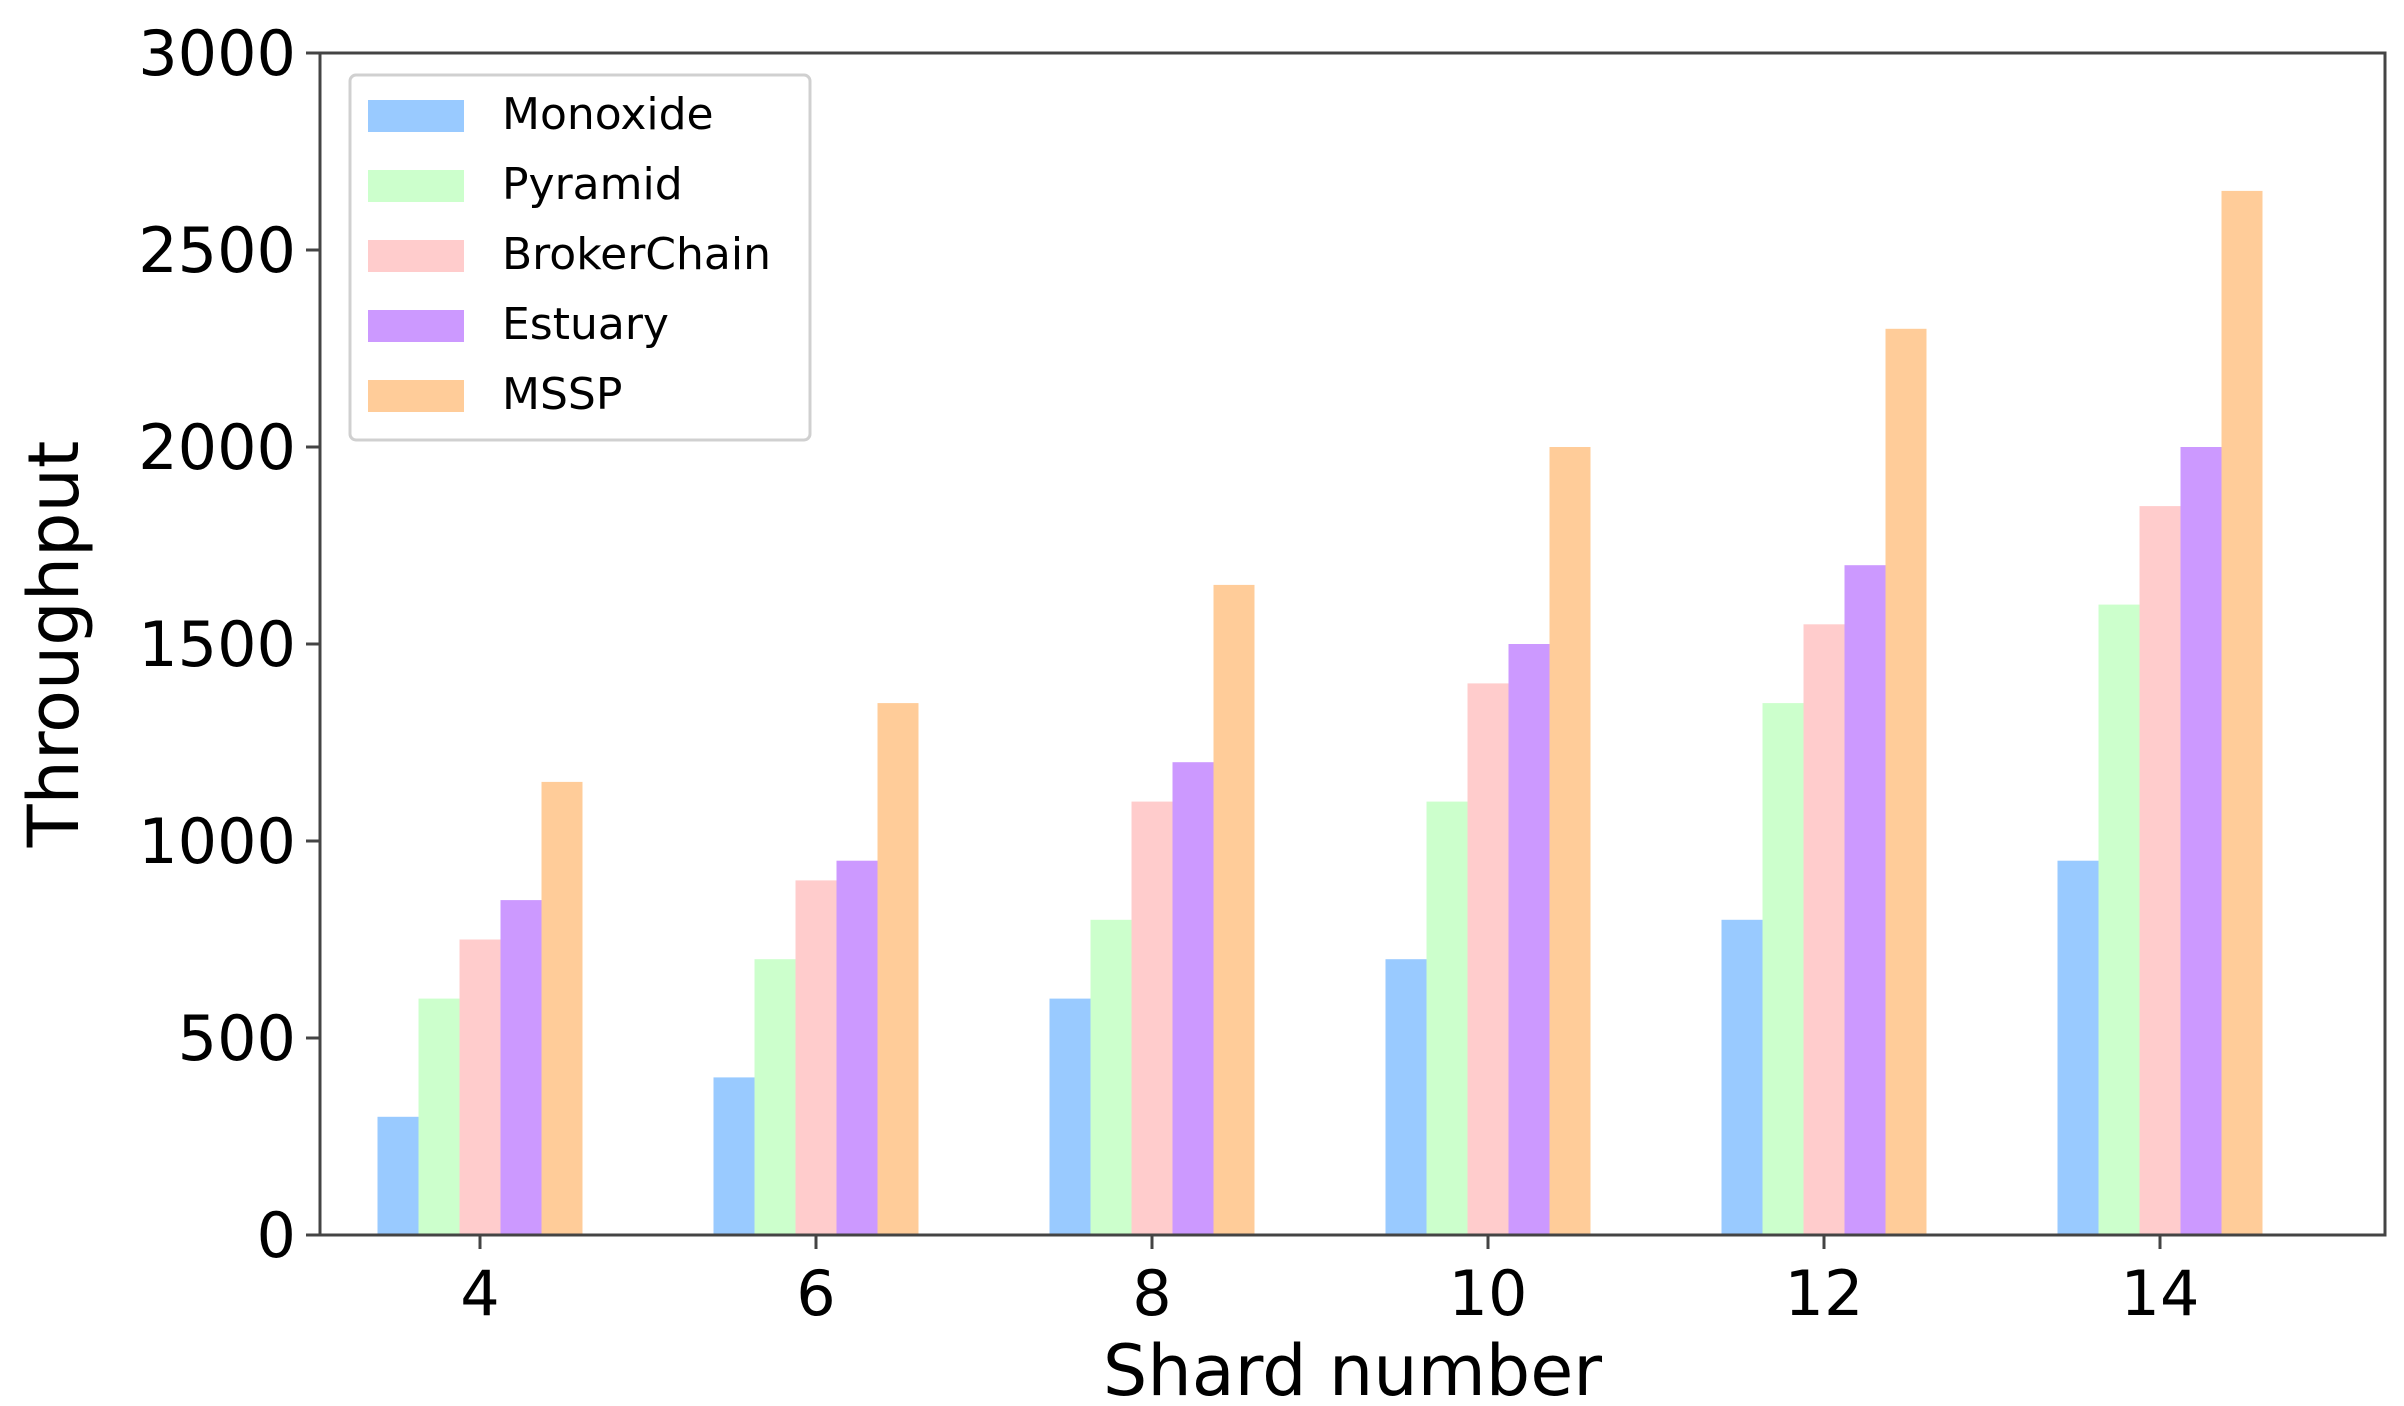 Image resolution: width=2404 pixels, height=1406 pixels. I want to click on legend-swatch-mssp, so click(416, 396).